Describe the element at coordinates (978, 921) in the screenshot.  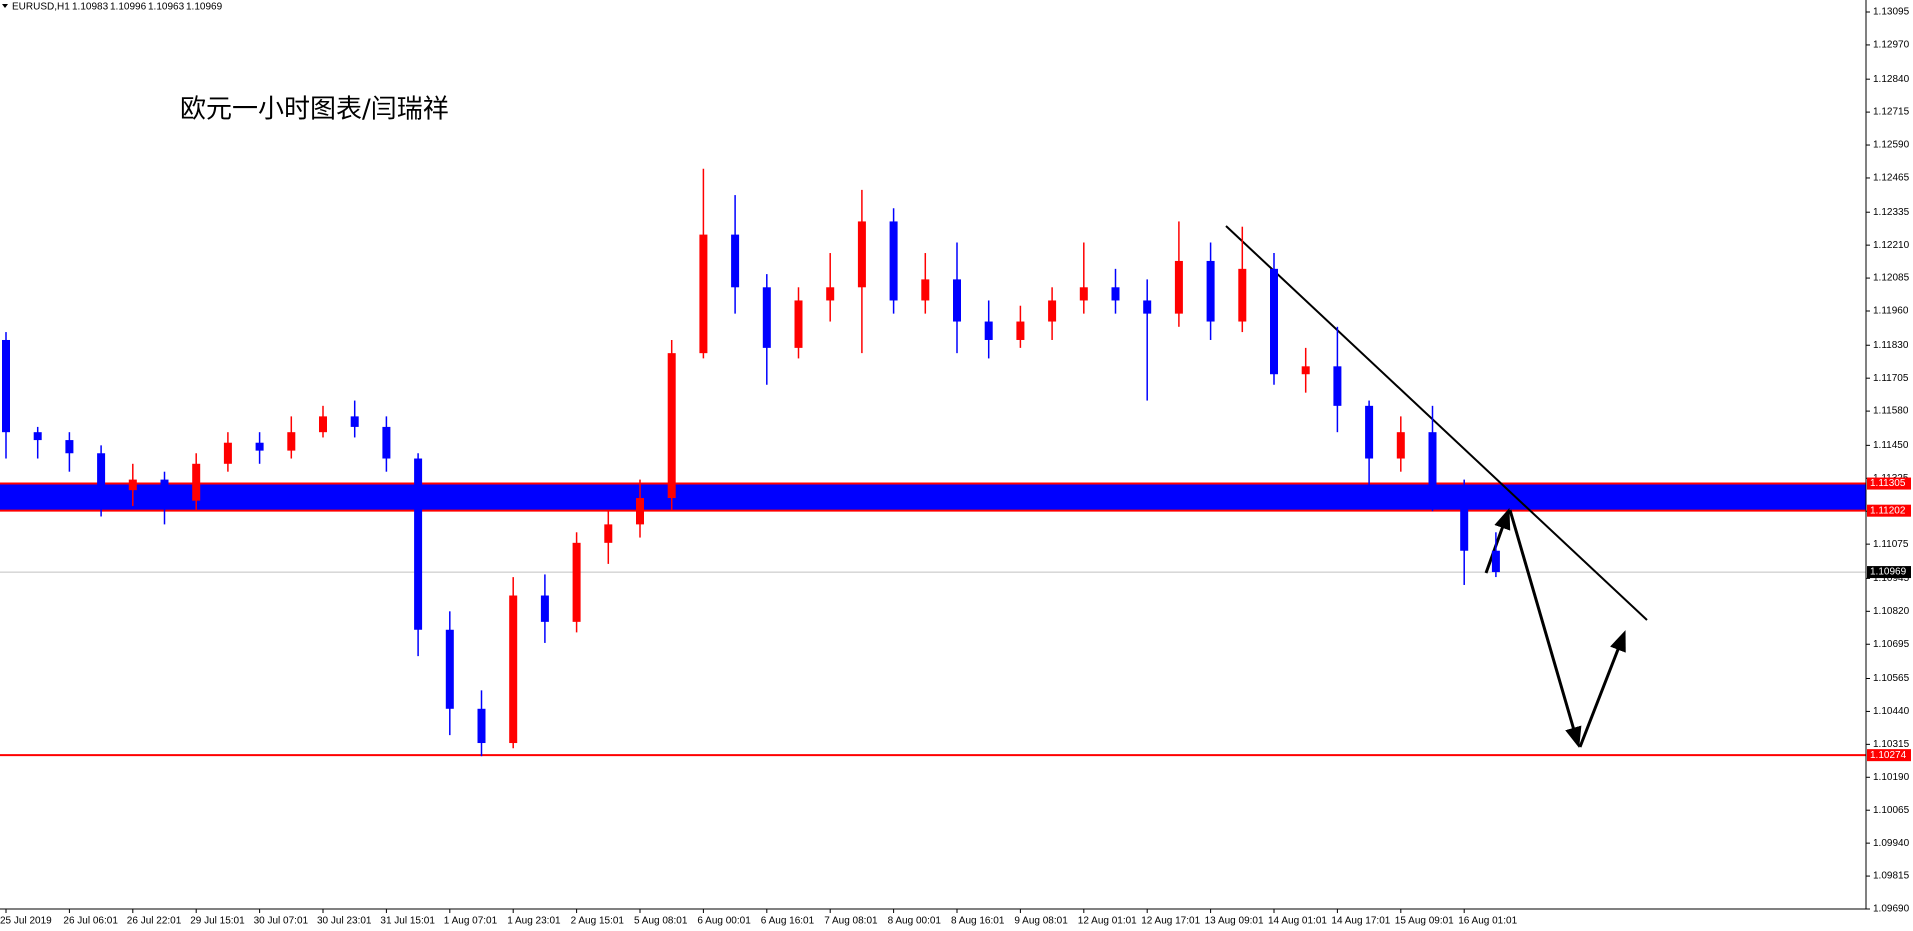
I see `x-tick-label: 8 Aug 16:01` at that location.